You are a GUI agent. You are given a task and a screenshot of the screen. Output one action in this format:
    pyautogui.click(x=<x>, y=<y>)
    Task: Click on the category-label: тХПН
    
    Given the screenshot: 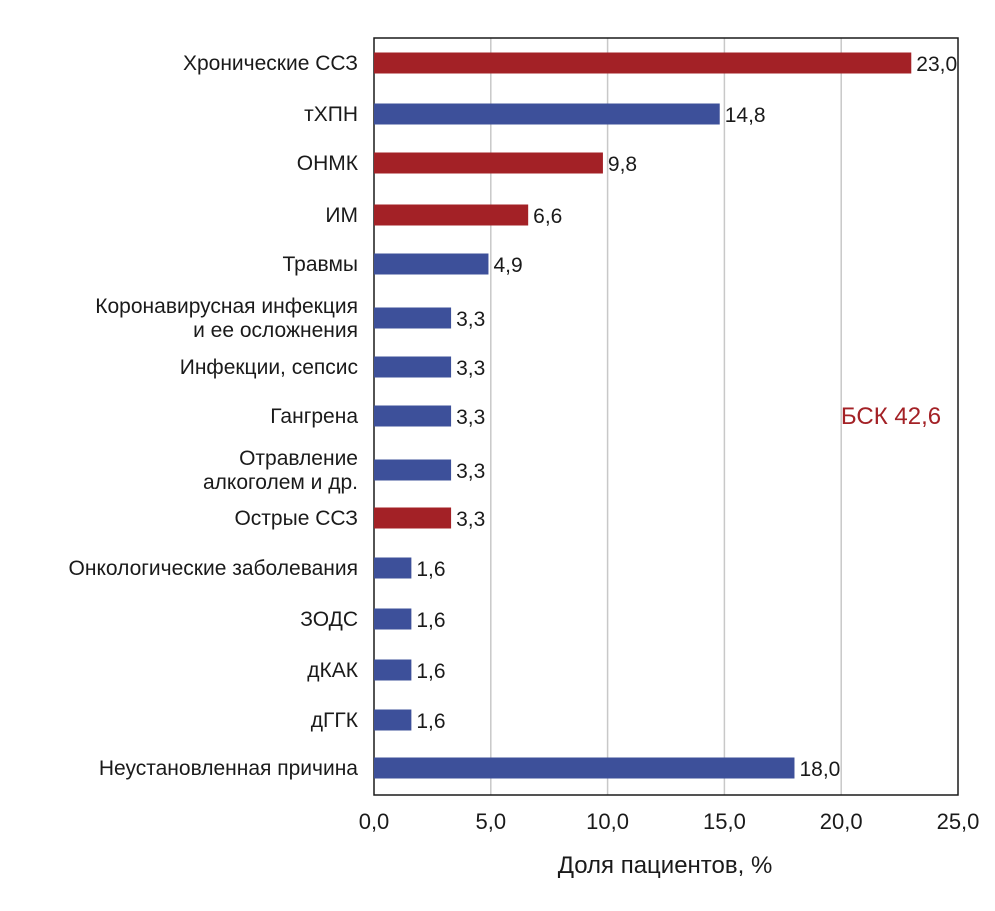 What is the action you would take?
    pyautogui.click(x=331, y=114)
    